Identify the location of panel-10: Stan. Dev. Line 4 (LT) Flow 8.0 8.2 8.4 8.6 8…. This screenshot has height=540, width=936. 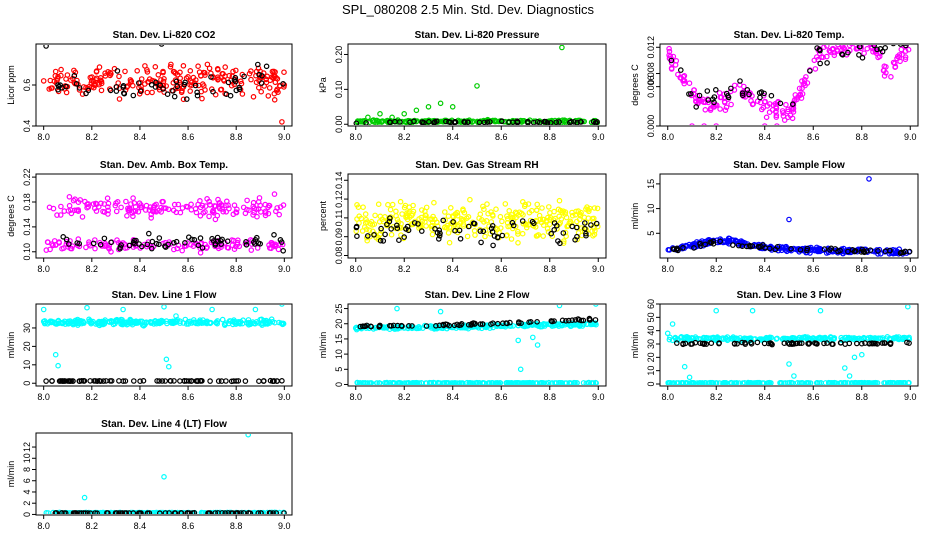
(149, 475).